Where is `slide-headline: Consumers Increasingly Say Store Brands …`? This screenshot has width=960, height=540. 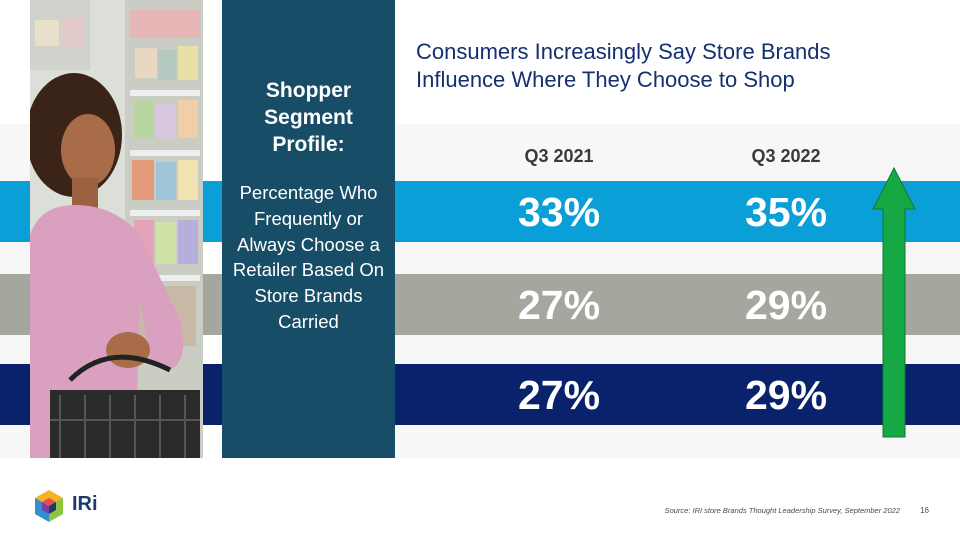
slide-headline: Consumers Increasingly Say Store Brands … is located at coordinates (623, 65).